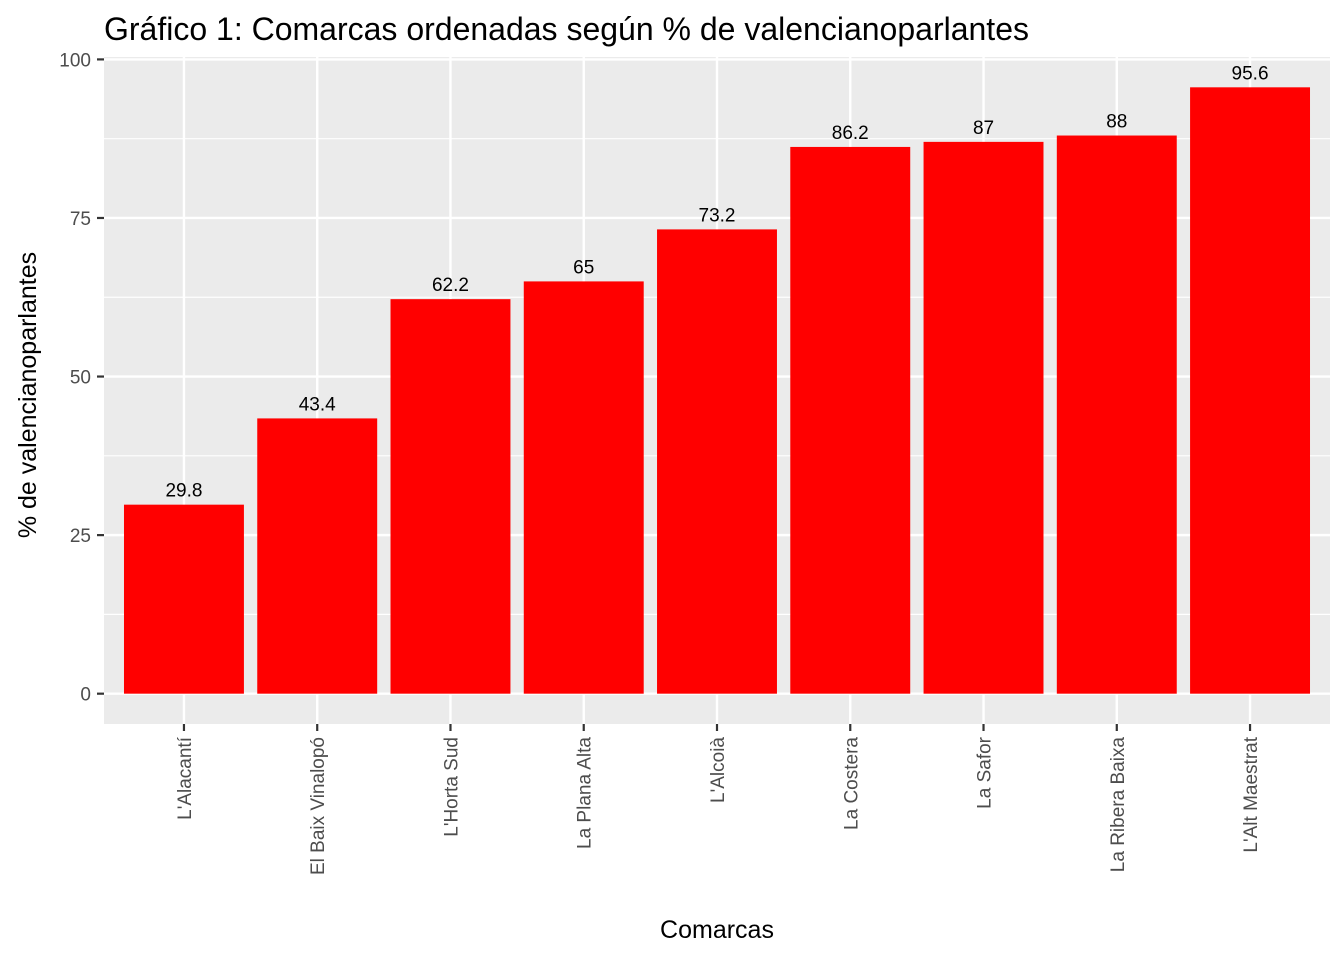 The height and width of the screenshot is (960, 1344). I want to click on y-tick-label: 50, so click(80, 378).